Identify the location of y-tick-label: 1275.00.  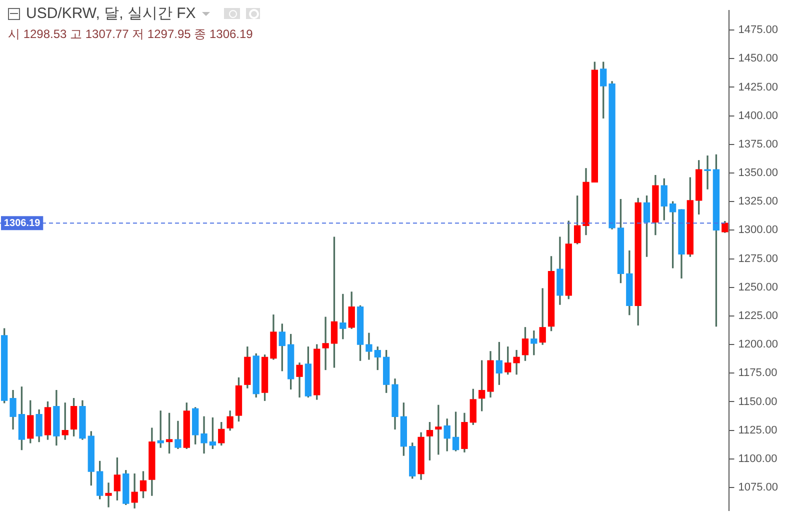
(758, 258).